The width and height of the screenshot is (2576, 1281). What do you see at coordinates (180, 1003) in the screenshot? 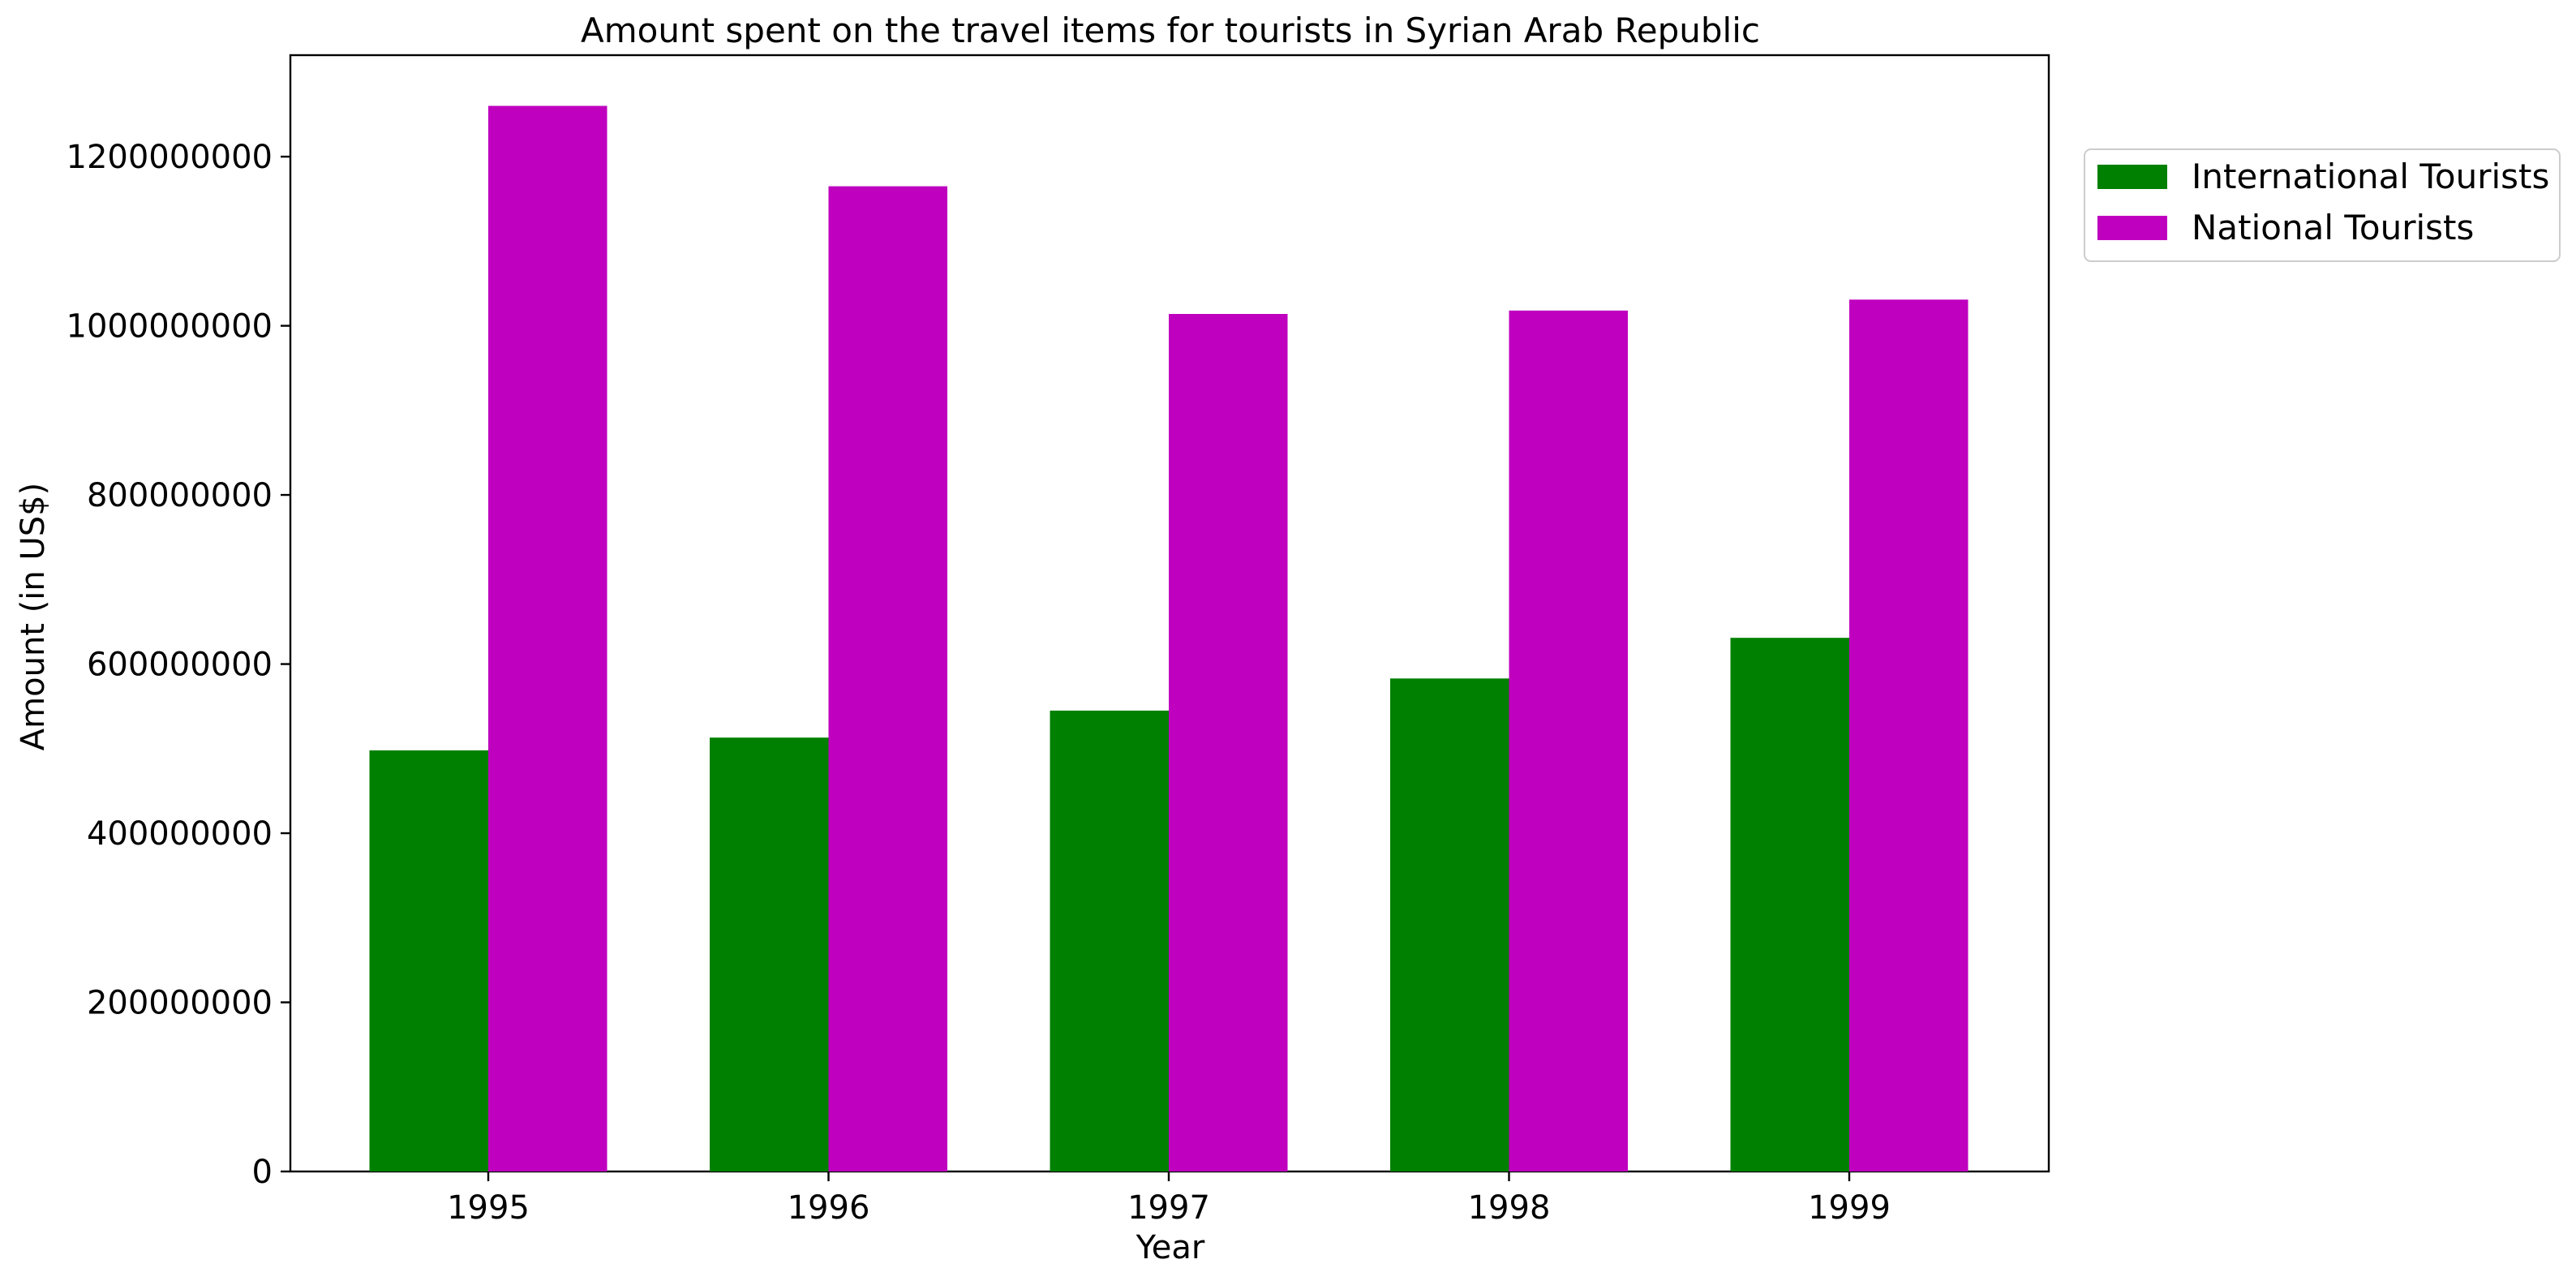
I see `y-tick-label: 200000000` at bounding box center [180, 1003].